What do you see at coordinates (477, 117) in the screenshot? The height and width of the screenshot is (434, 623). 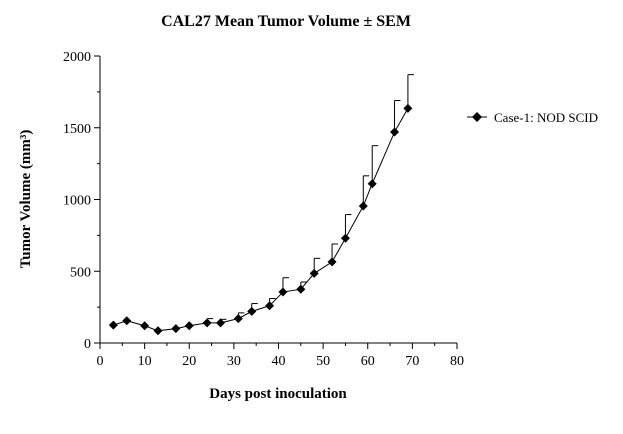 I see `legend-diamond-marker` at bounding box center [477, 117].